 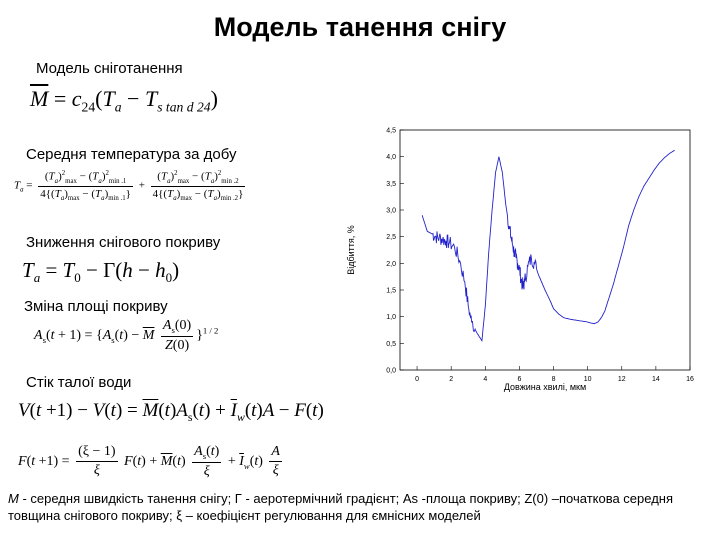 What do you see at coordinates (123, 242) in the screenshot?
I see `cover-decrease-label: Зниження снігового покриву` at bounding box center [123, 242].